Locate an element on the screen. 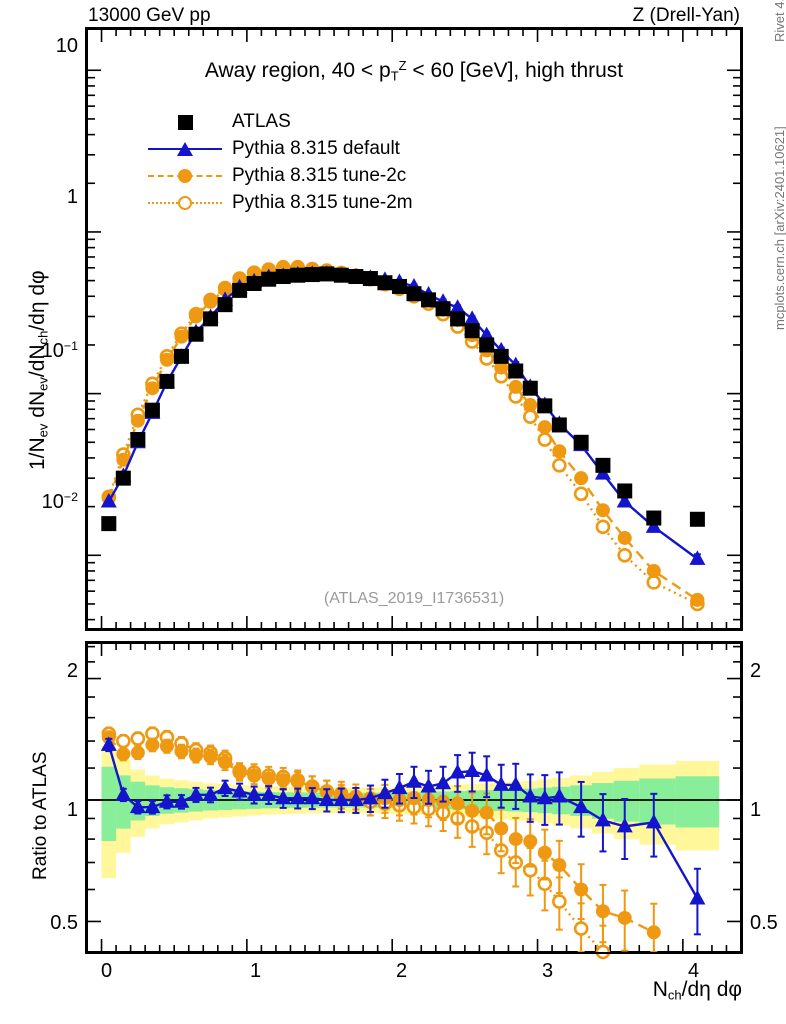  legend-item-tune2m: Pythia 8.315 tune-2m is located at coordinates (280, 202).